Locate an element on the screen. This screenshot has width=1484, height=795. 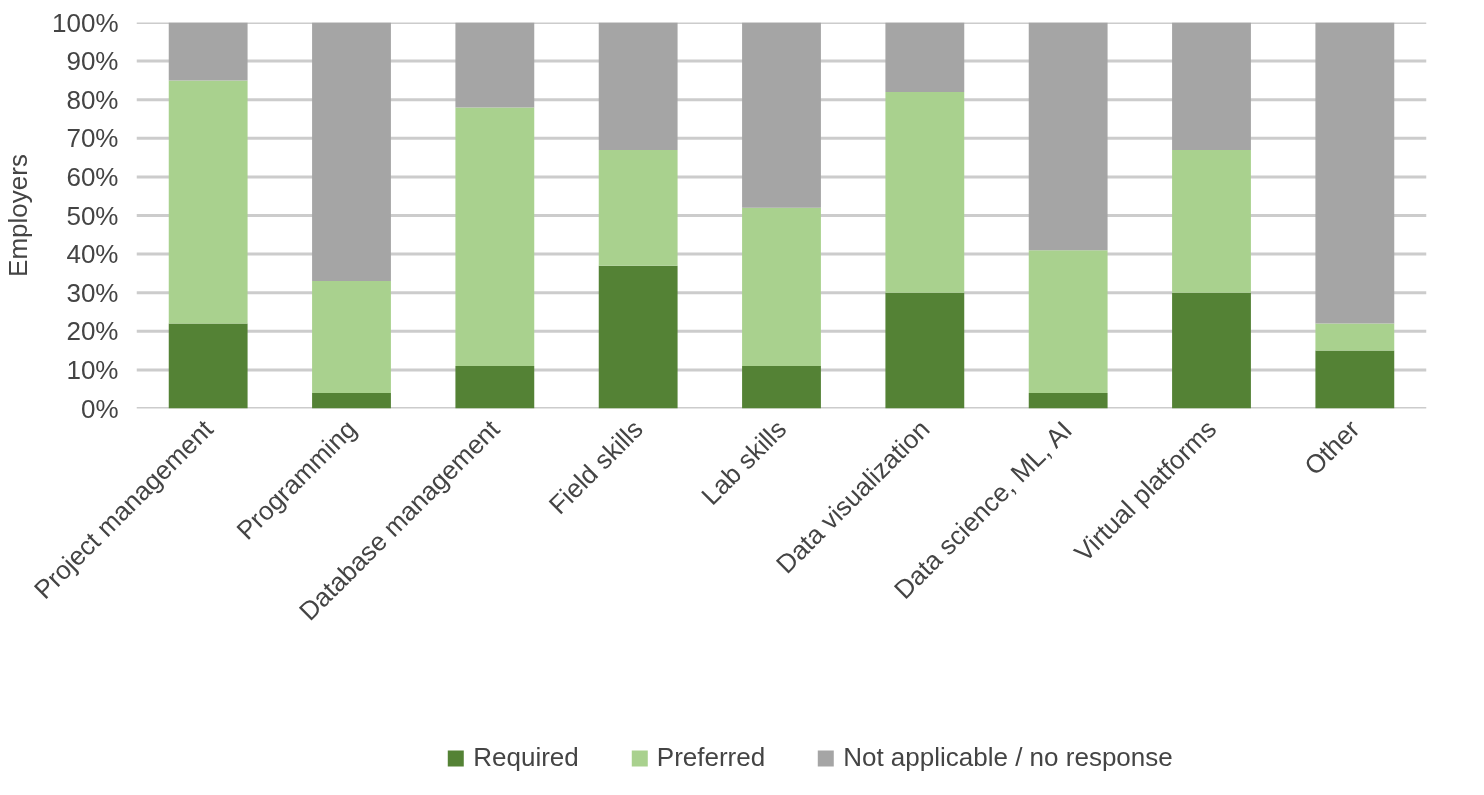
y-tick-label: 90% is located at coordinates (92, 61).